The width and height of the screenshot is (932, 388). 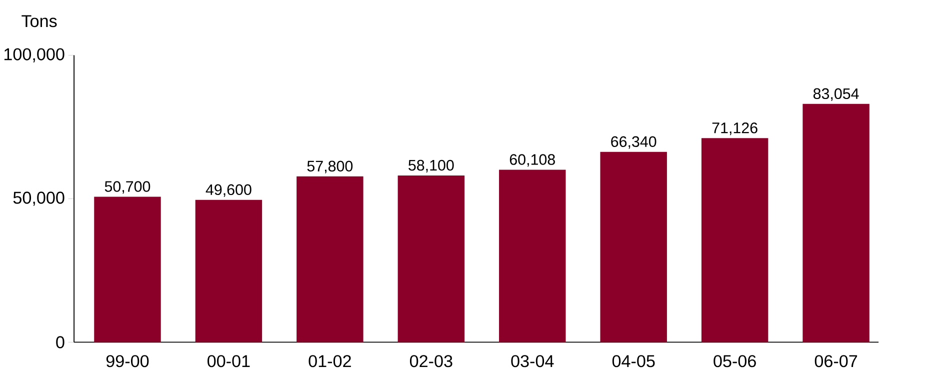 I want to click on x-tick-label: 03-04, so click(x=532, y=361).